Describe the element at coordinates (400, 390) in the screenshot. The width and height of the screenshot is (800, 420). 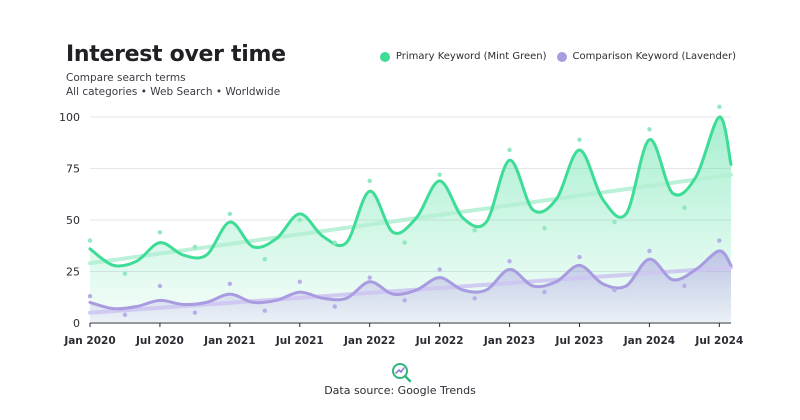
I see `data-source-caption: Data source: Google Trends` at that location.